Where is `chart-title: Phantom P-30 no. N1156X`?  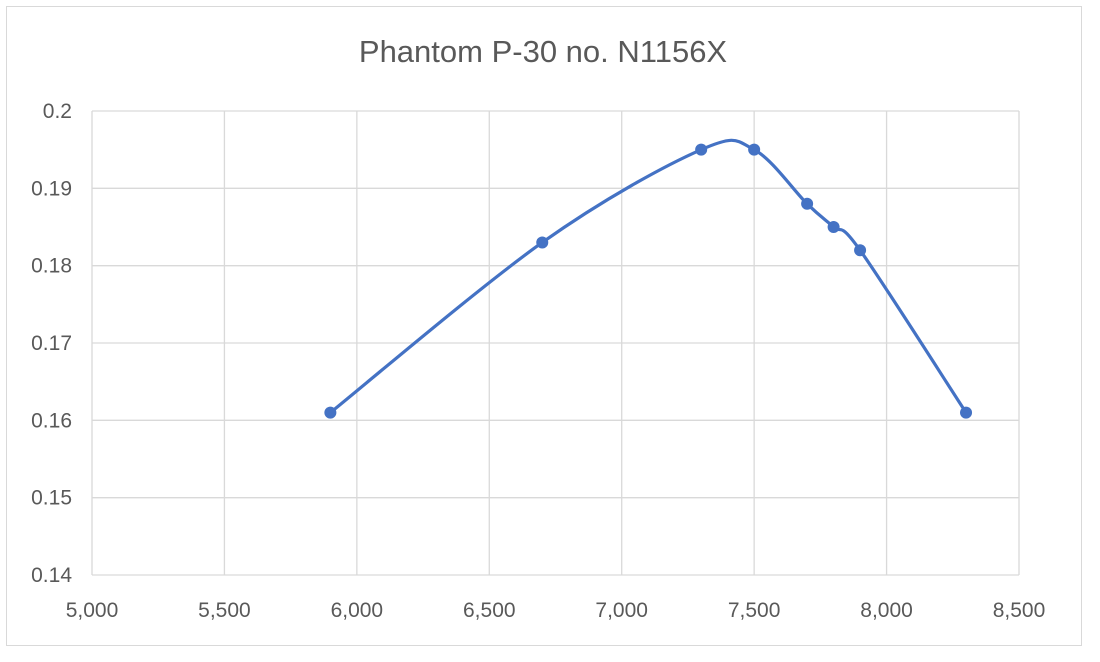 chart-title: Phantom P-30 no. N1156X is located at coordinates (543, 51).